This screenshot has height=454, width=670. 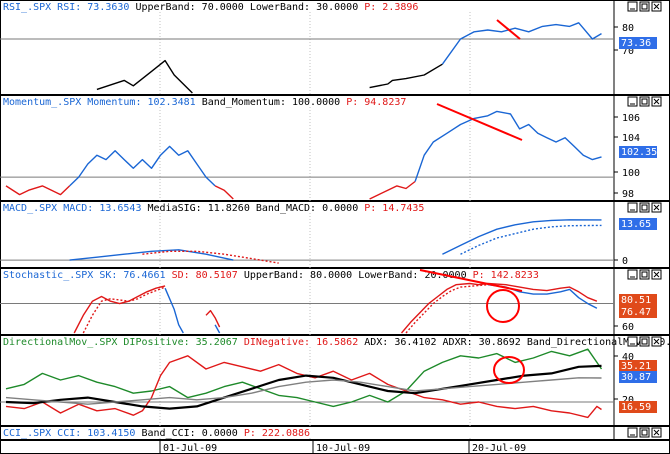 I want to click on axis-label: 104, so click(x=631, y=138).